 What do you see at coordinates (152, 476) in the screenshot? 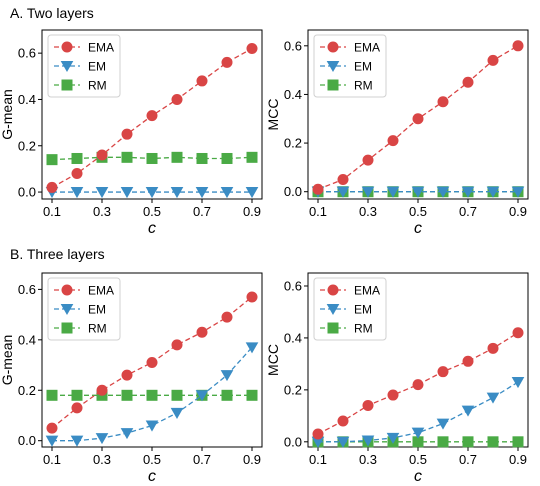
I see `x-axis-label: c` at bounding box center [152, 476].